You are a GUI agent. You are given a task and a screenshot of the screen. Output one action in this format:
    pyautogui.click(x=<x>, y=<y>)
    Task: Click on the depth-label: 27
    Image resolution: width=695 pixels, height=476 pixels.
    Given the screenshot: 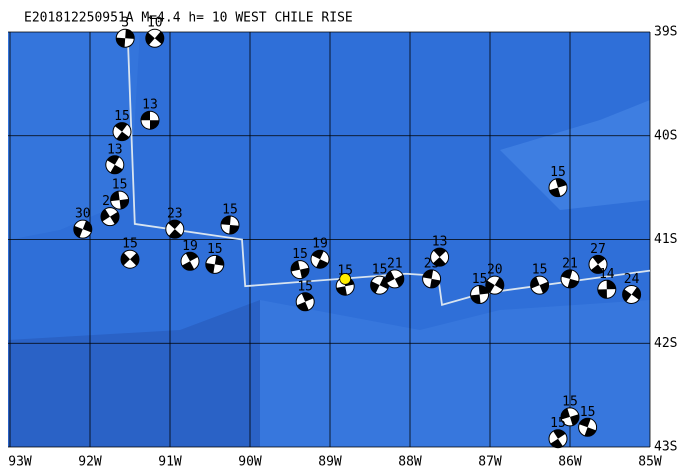 What is the action you would take?
    pyautogui.click(x=598, y=249)
    